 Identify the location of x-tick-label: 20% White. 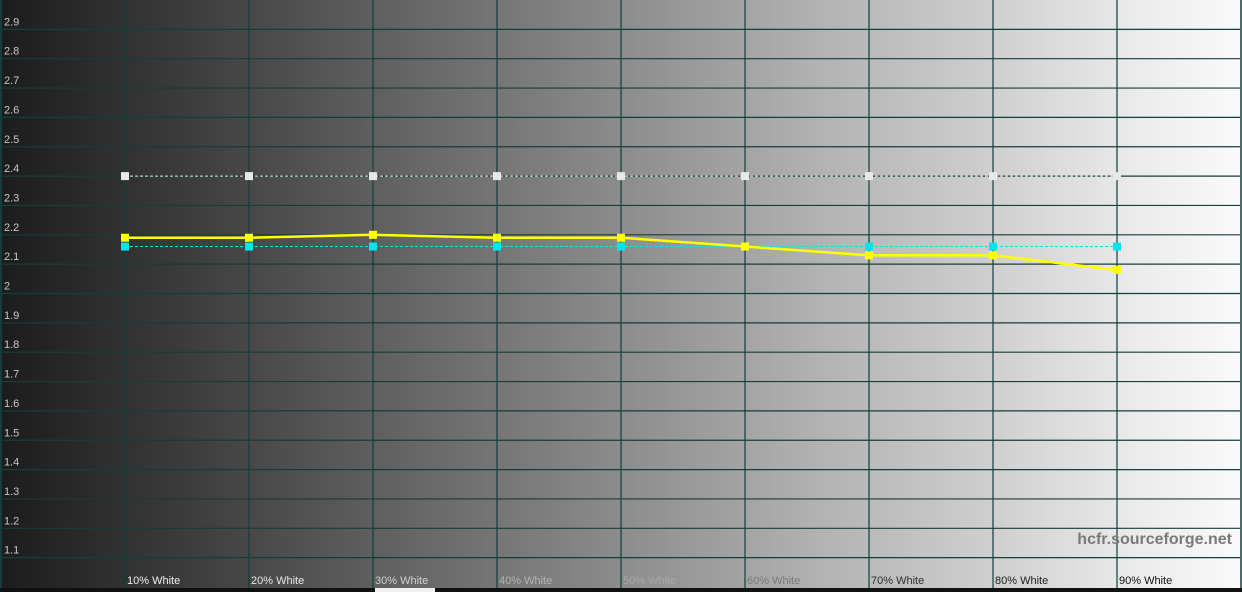
(277, 581).